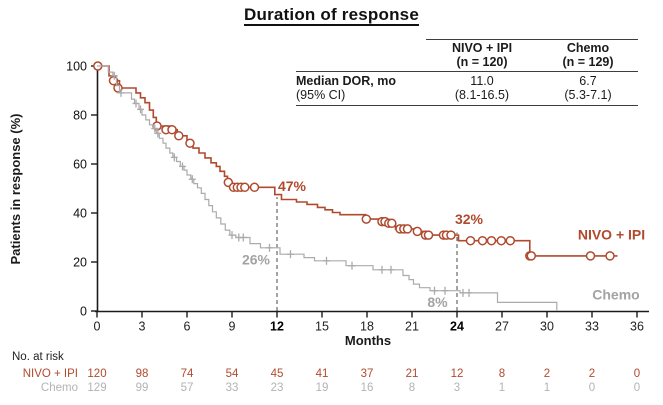 The height and width of the screenshot is (405, 663). I want to click on y-tick-label: 80, so click(80, 116).